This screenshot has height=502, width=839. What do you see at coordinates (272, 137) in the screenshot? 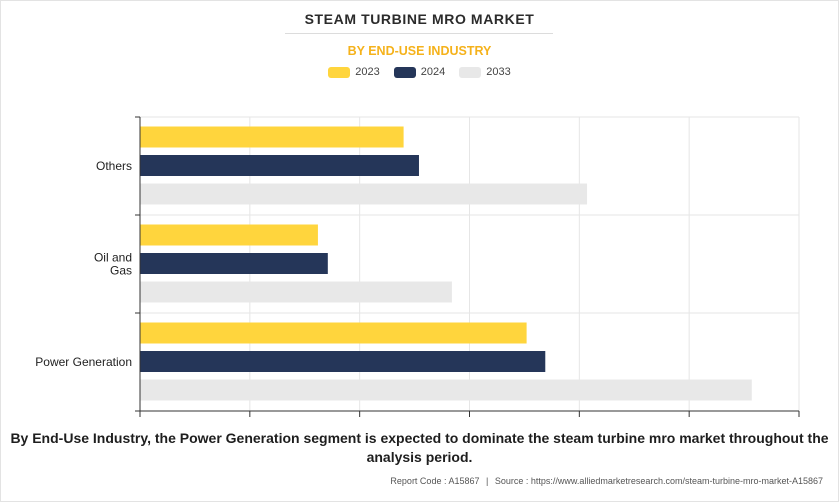
I see `bar-2023-others` at bounding box center [272, 137].